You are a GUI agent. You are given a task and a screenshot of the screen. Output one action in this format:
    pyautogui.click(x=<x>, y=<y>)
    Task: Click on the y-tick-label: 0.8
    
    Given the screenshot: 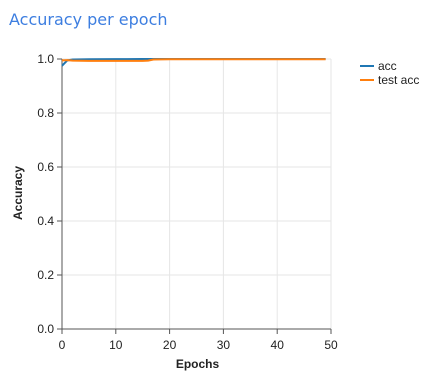 What is the action you would take?
    pyautogui.click(x=45, y=113)
    